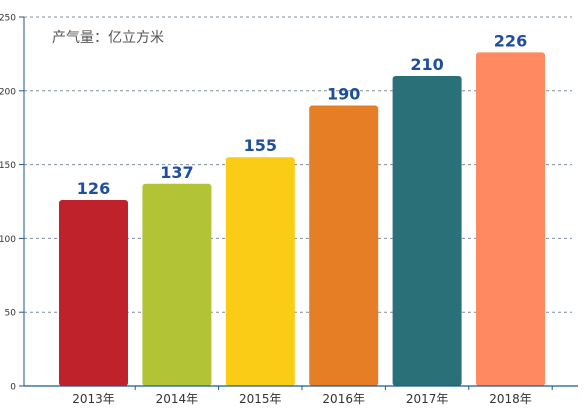 This screenshot has height=413, width=585. What do you see at coordinates (343, 94) in the screenshot?
I see `data-label: 190` at bounding box center [343, 94].